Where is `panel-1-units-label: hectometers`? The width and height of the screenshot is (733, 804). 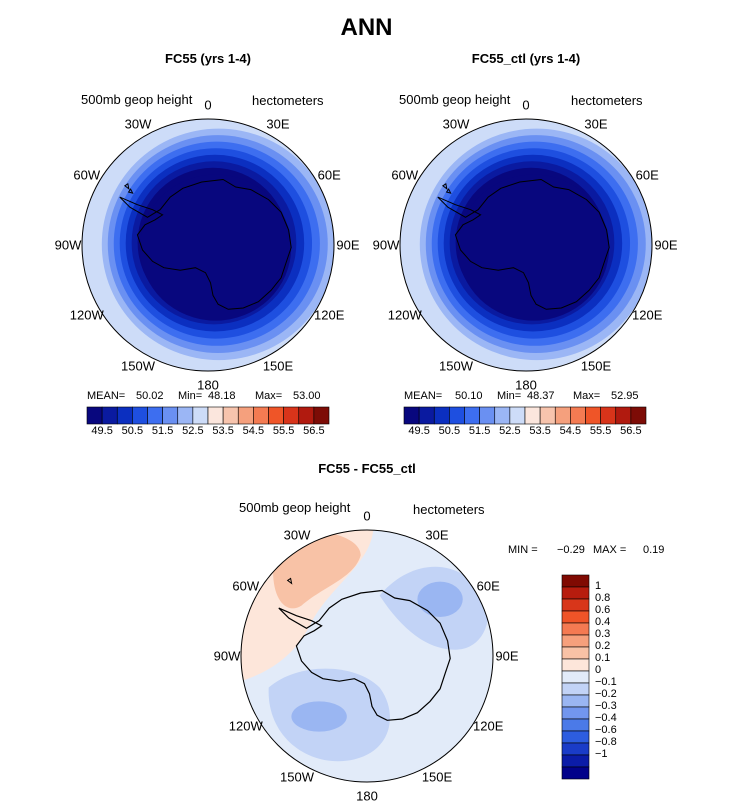 panel-1-units-label: hectometers is located at coordinates (288, 100).